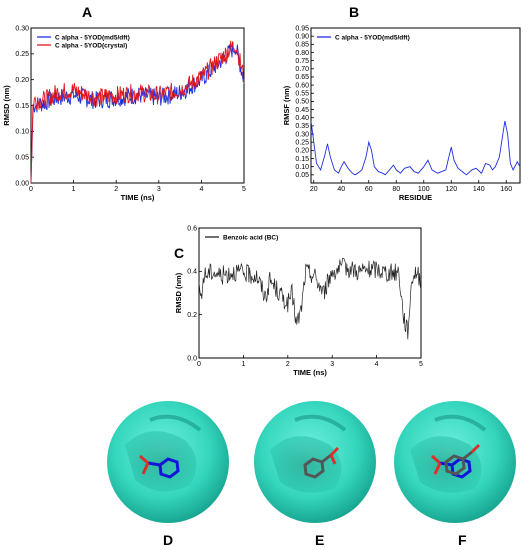  Describe the element at coordinates (159, 466) in the screenshot. I see `ligand-structure-d` at that location.